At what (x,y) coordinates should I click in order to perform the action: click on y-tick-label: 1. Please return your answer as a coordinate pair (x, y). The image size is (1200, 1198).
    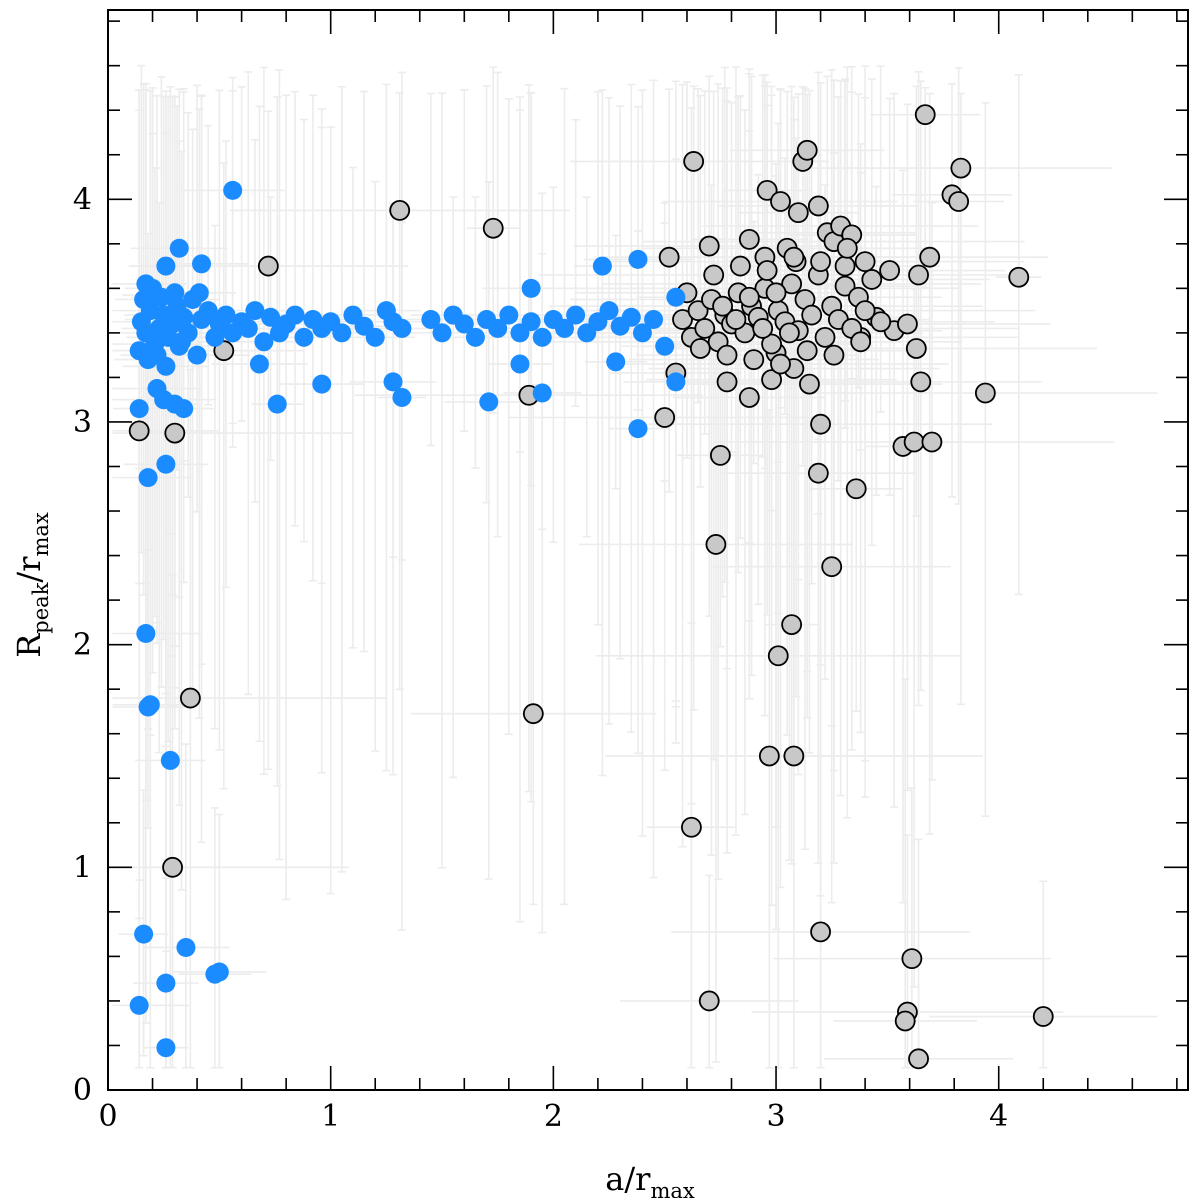
    Looking at the image, I should click on (82, 867).